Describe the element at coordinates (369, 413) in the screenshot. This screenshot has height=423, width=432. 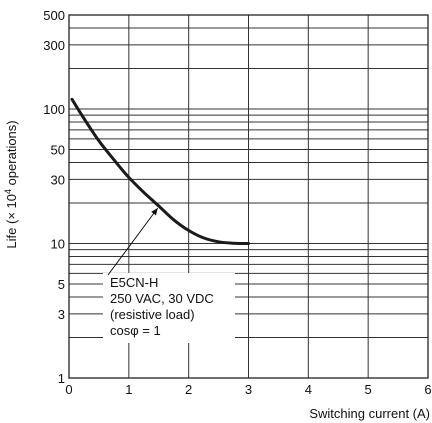
I see `x-axis-label: Switching current (A)` at that location.